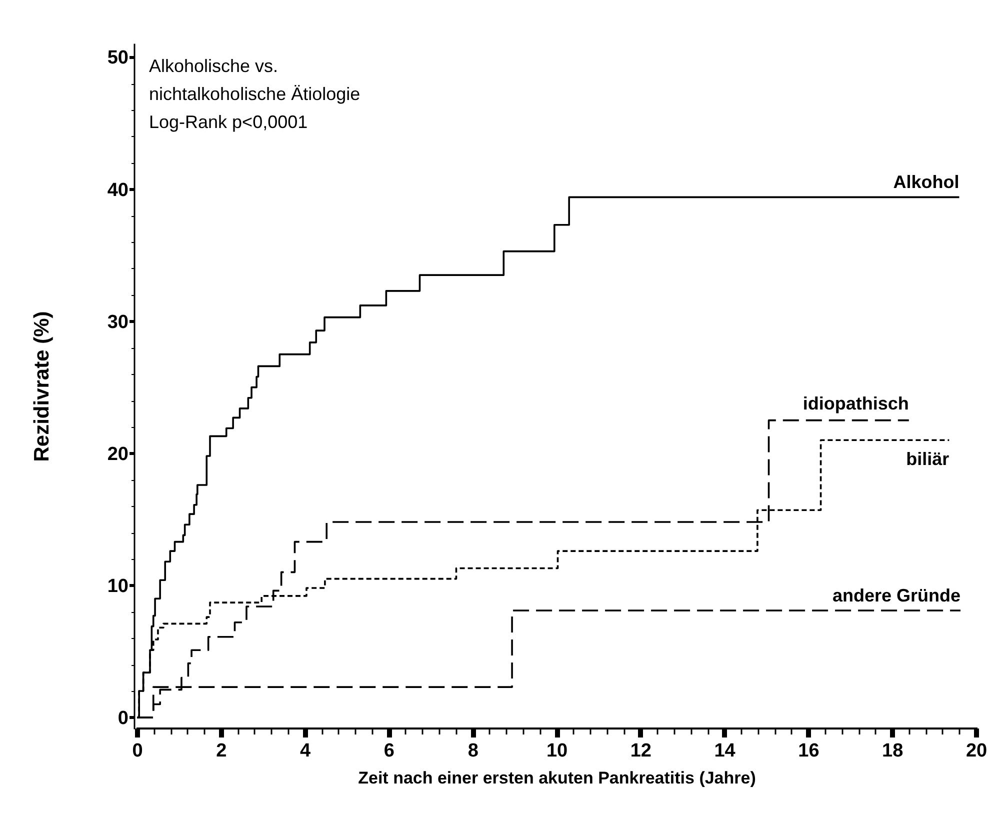 The height and width of the screenshot is (837, 992). I want to click on y-tick-label: 30, so click(117, 322).